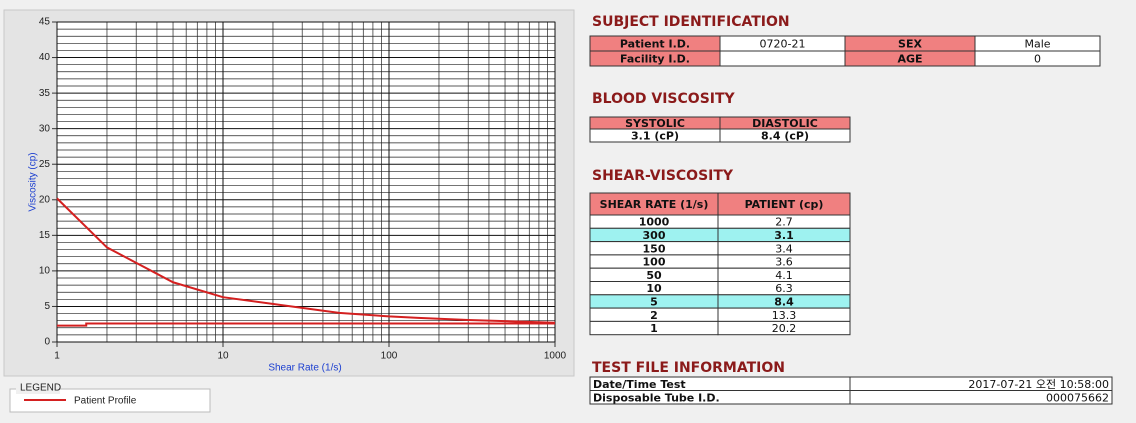  I want to click on field-label: SEX, so click(910, 44).